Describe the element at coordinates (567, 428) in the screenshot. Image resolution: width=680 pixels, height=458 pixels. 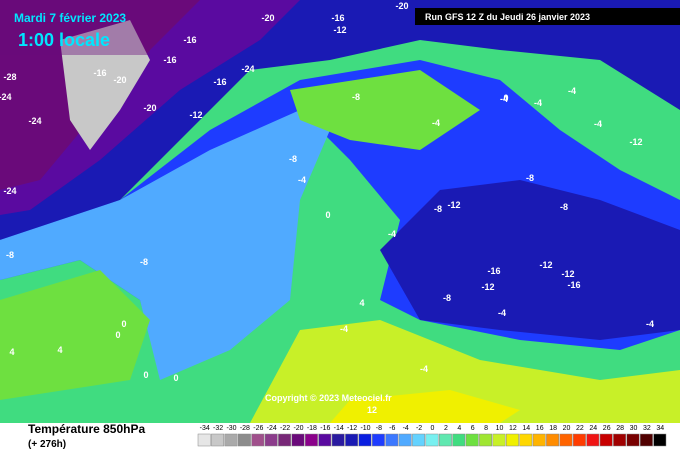
I see `scale-tick-label: 20` at that location.